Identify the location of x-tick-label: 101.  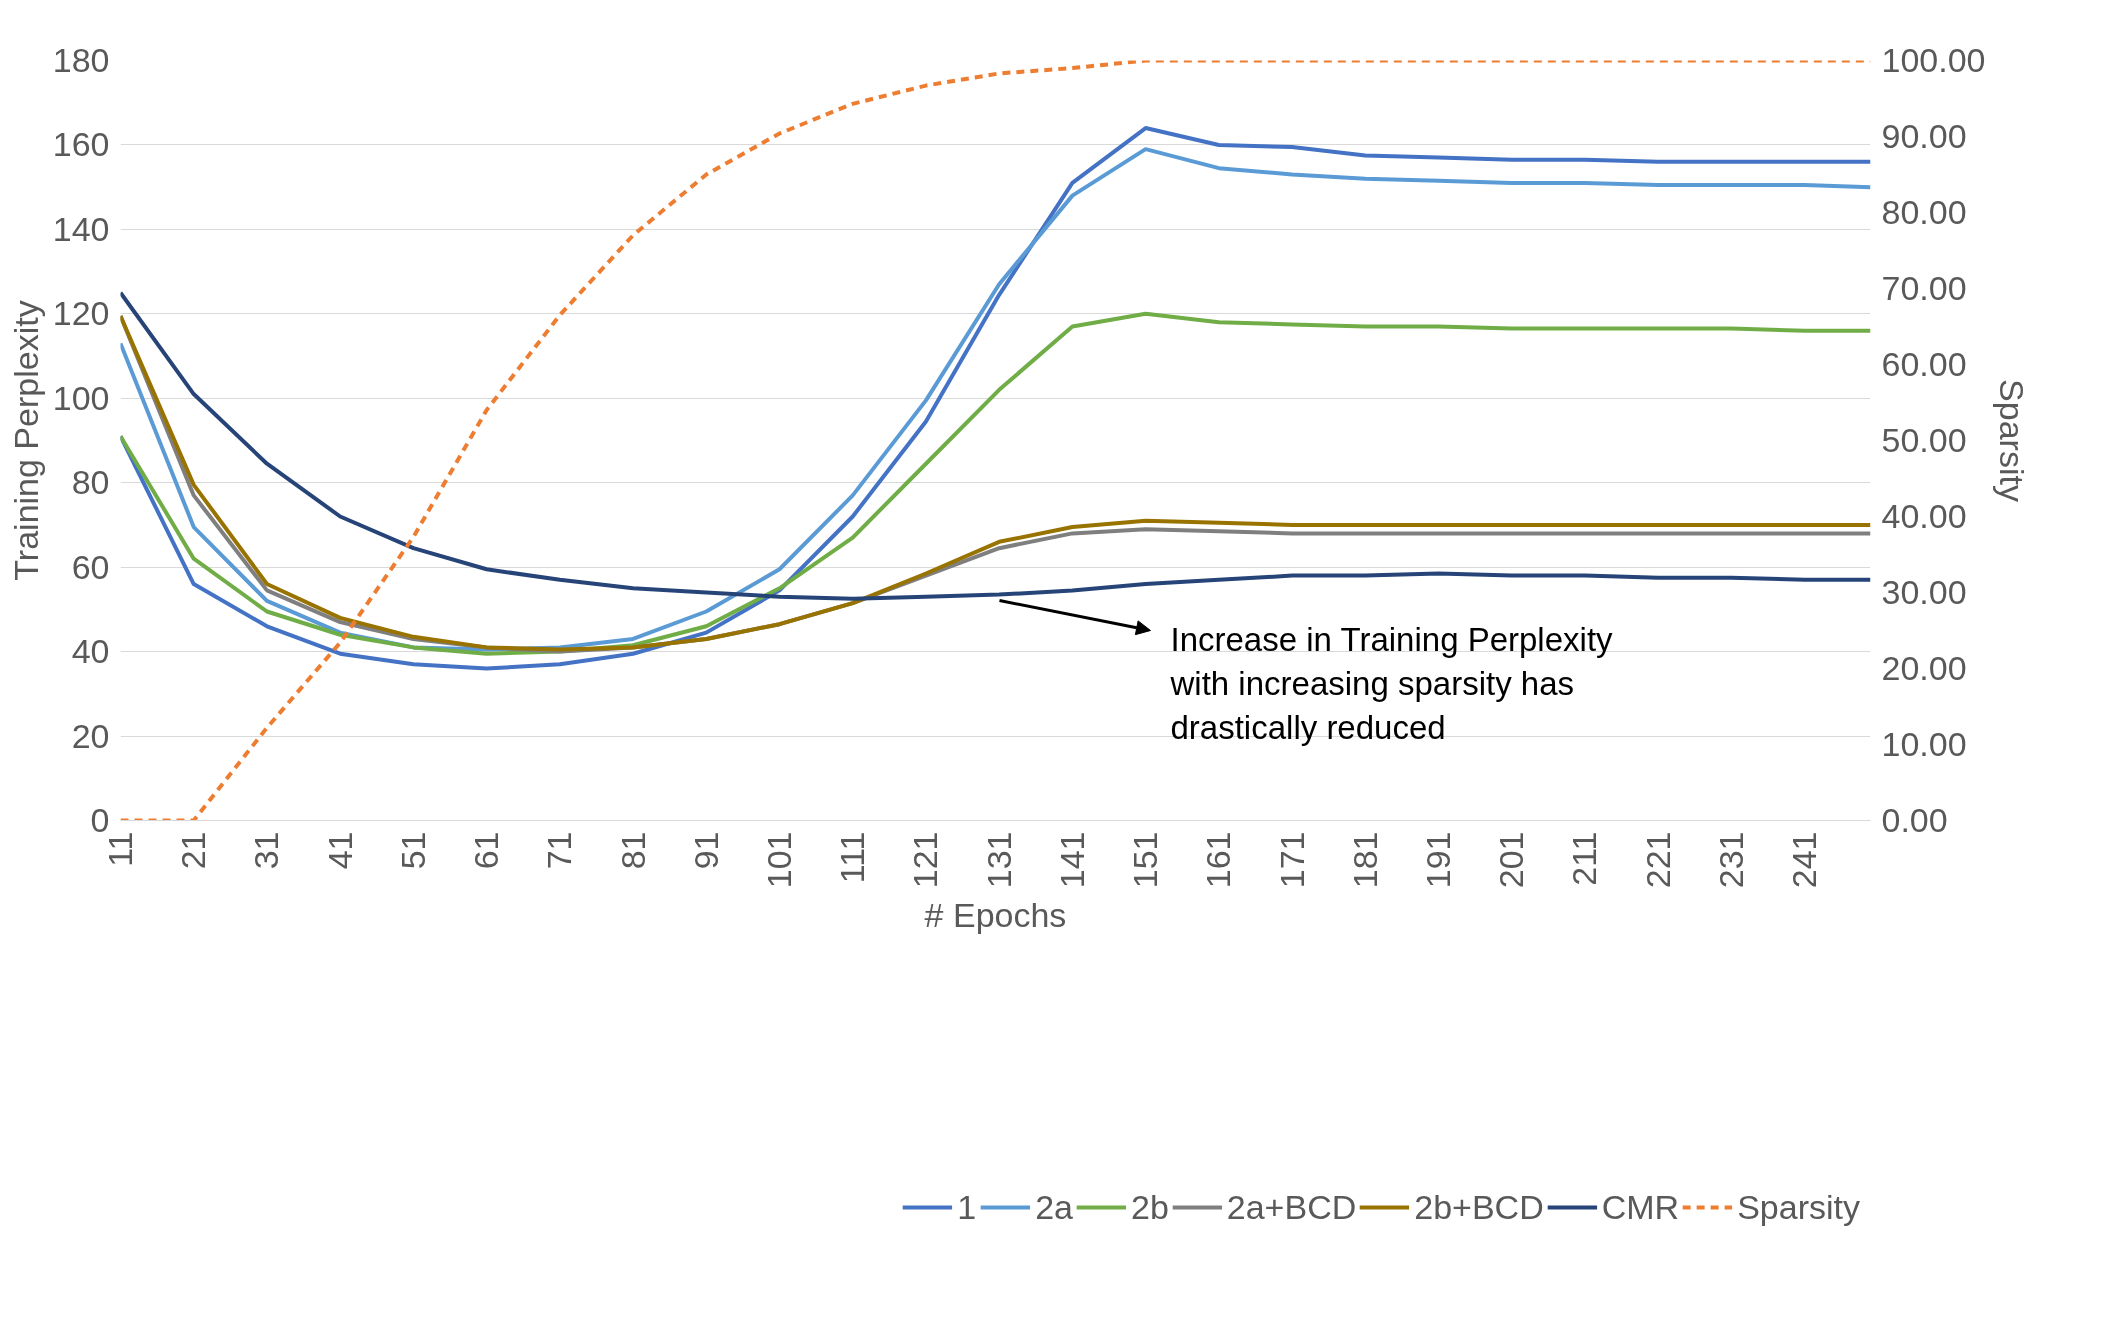
(779, 860).